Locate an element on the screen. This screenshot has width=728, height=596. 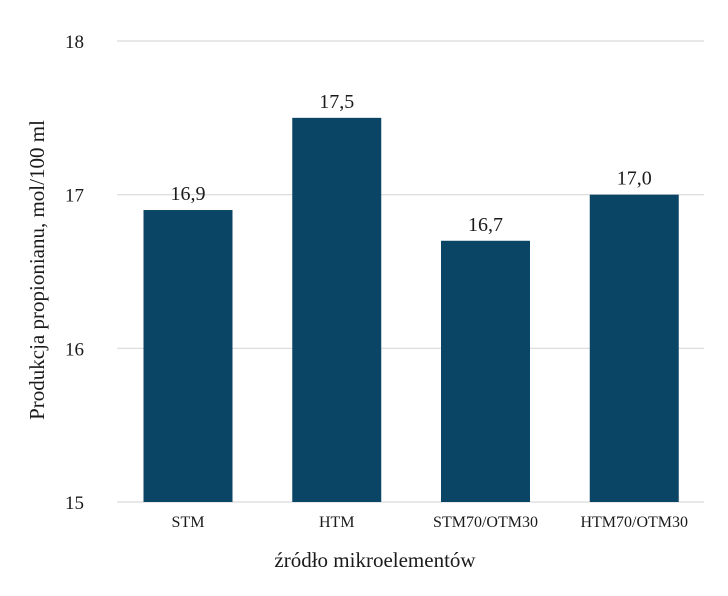
x-axis-ticks: STM HTM STM70/OTM30 HTM70/OTM30 is located at coordinates (430, 522).